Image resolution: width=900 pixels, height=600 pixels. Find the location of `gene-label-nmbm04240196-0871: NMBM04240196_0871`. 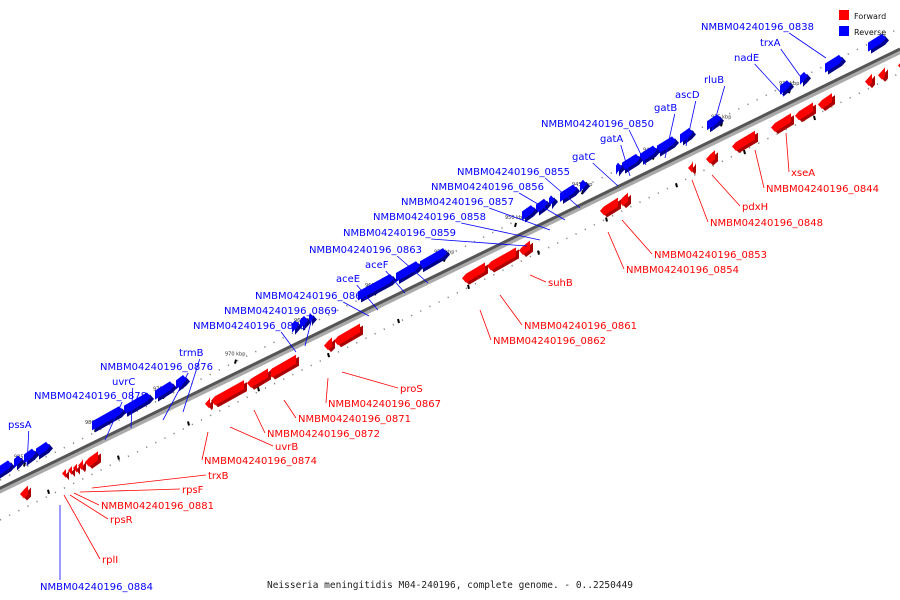

gene-label-nmbm04240196-0871: NMBM04240196_0871 is located at coordinates (354, 419).